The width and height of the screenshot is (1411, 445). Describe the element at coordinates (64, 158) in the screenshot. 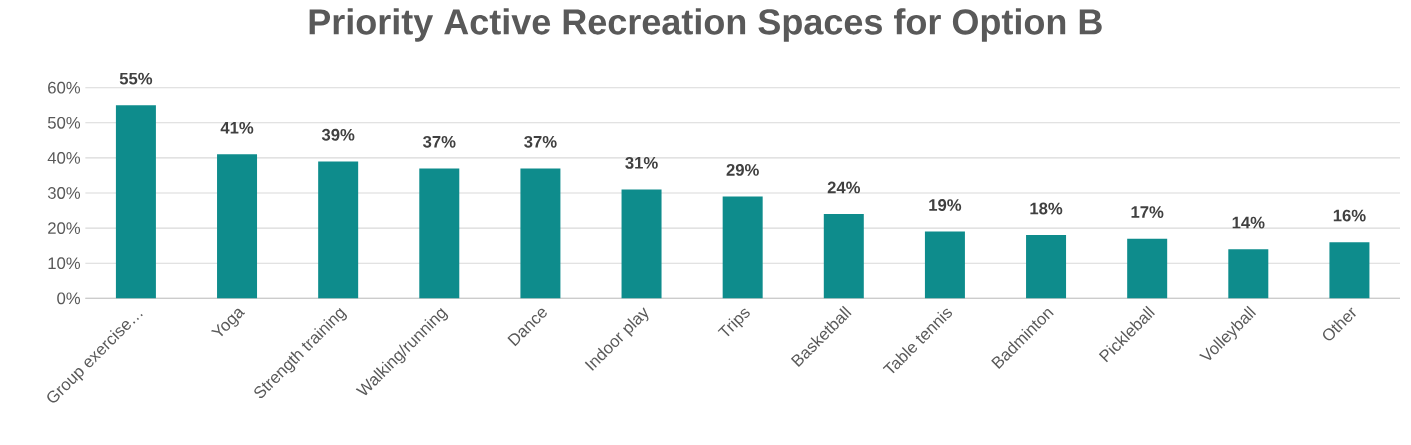

I see `y-tick-label: 40%` at that location.